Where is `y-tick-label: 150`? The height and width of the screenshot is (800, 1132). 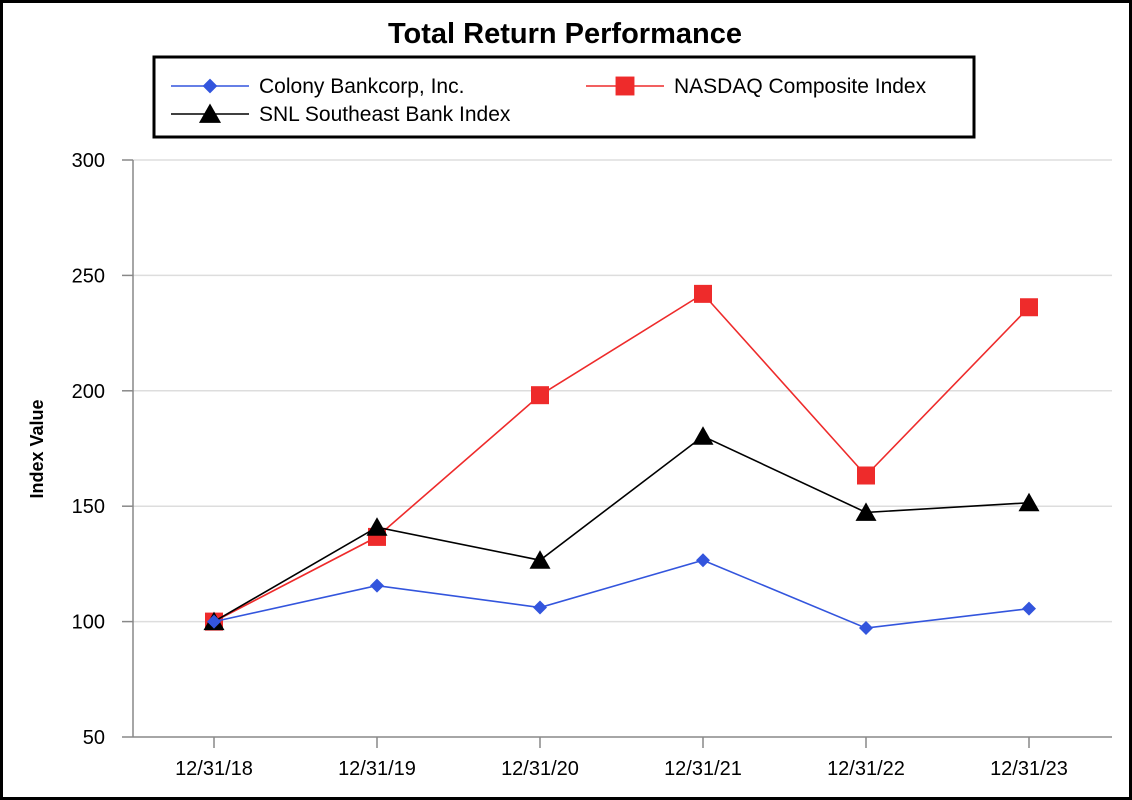 y-tick-label: 150 is located at coordinates (88, 507).